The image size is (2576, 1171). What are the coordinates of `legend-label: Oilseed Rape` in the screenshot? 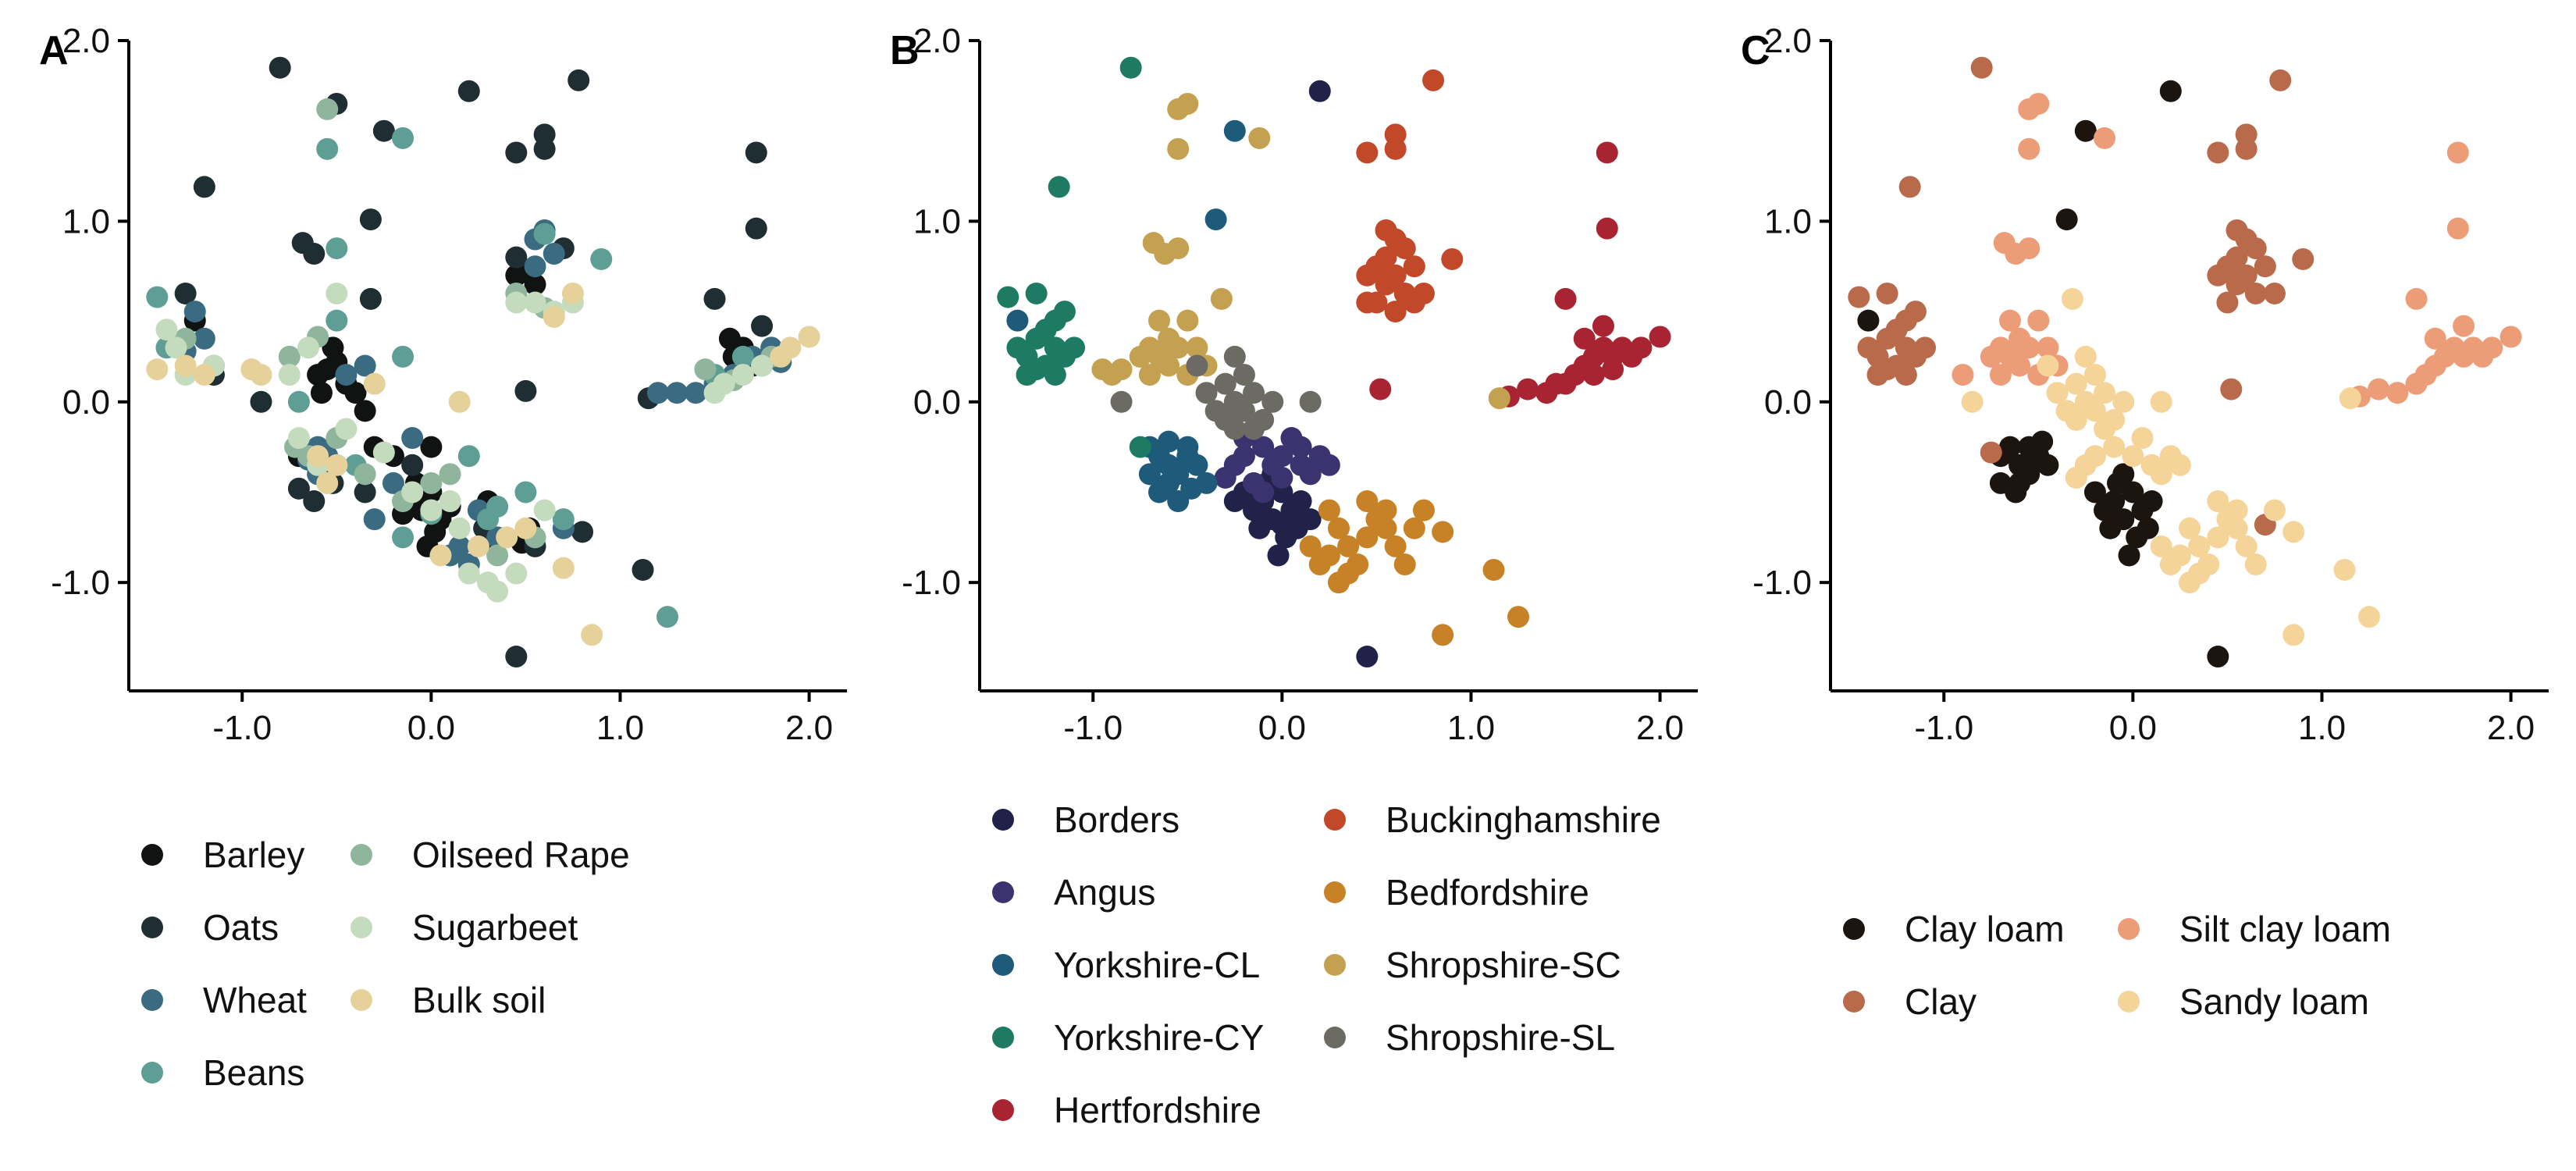 It's located at (521, 855).